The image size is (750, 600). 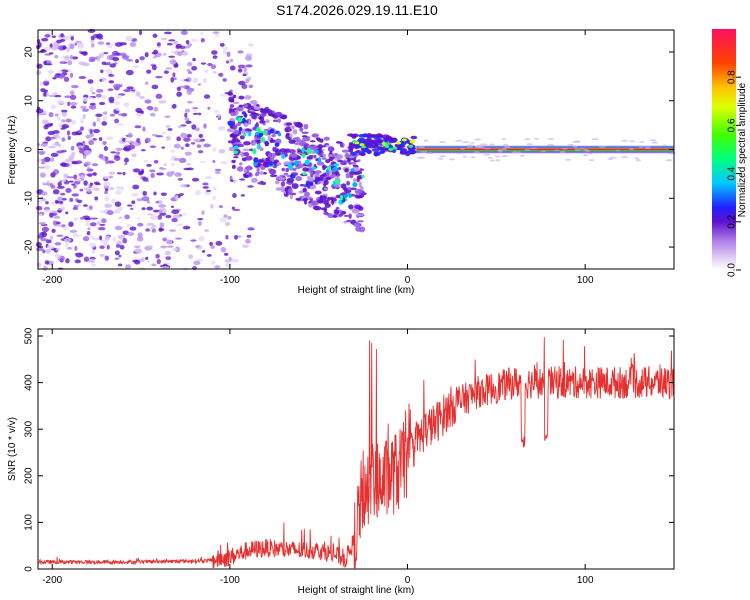 I want to click on y-tick-label: 200, so click(x=29, y=475).